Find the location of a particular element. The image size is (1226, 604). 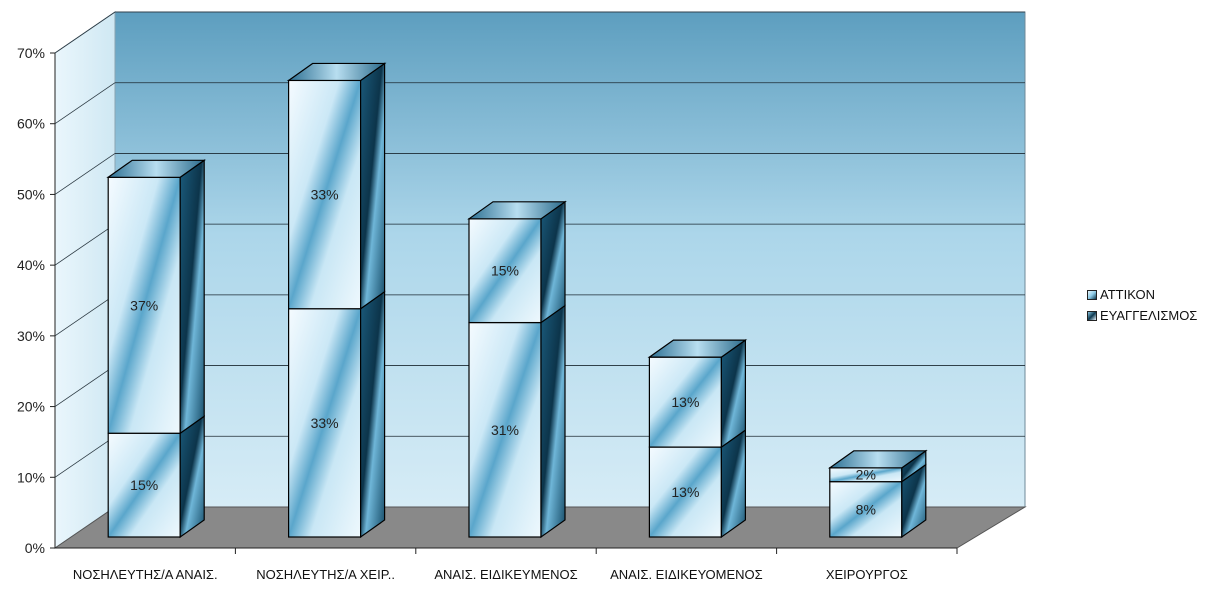

legend-item-evangelismos: ΕΥΑΓΓΕΛΙΣΜΟΣ is located at coordinates (1155, 315).